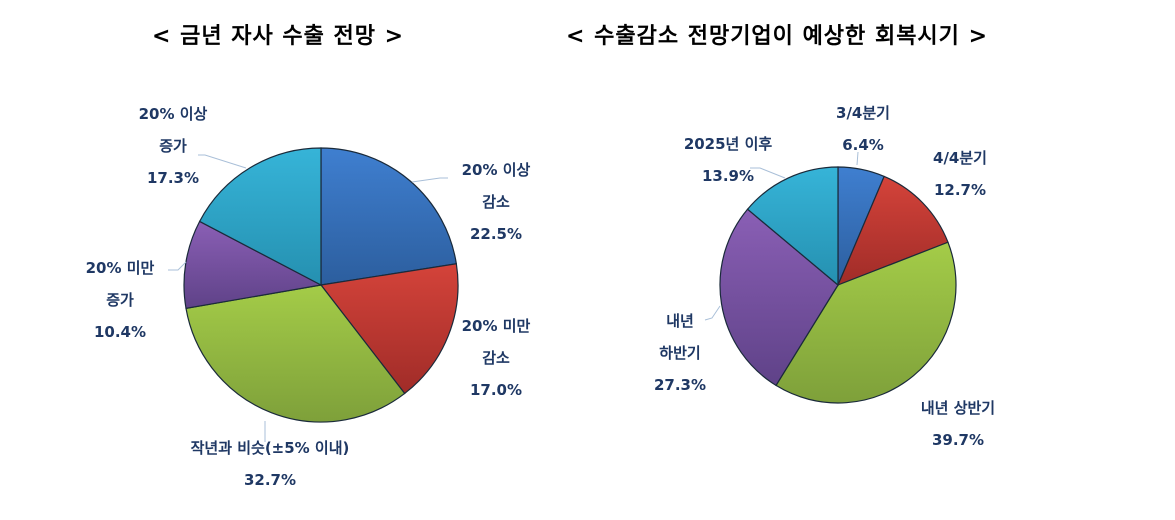  I want to click on label-text: 내년 상반기, so click(958, 408).